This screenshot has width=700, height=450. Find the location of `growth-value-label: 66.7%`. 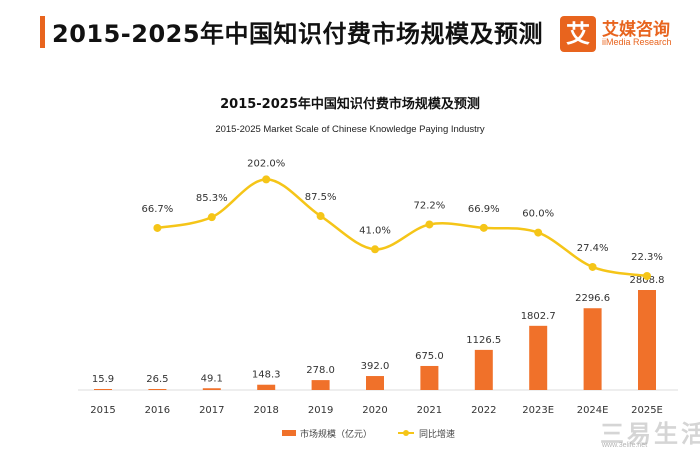

growth-value-label: 66.7% is located at coordinates (158, 209).